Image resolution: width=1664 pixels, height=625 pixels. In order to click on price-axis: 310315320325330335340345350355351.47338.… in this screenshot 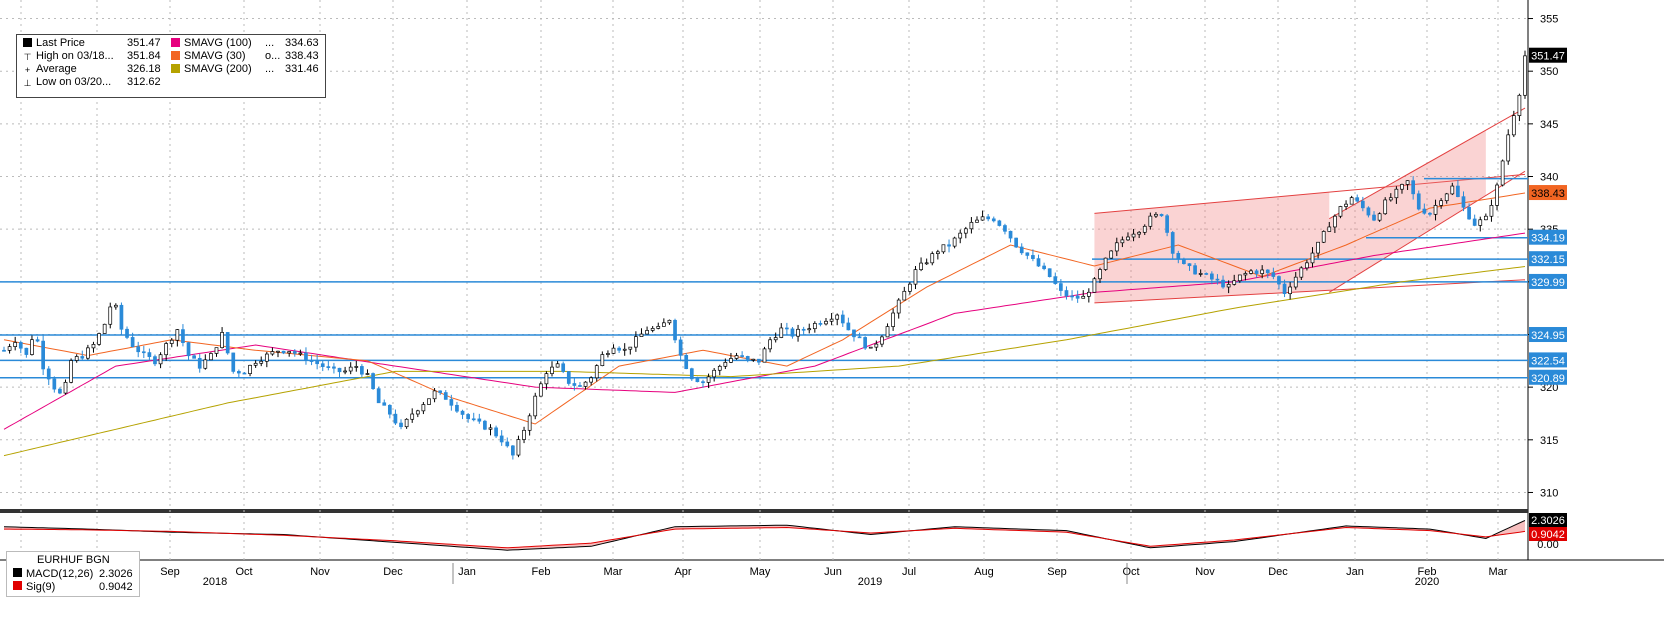, I will do `click(1547, 256)`.